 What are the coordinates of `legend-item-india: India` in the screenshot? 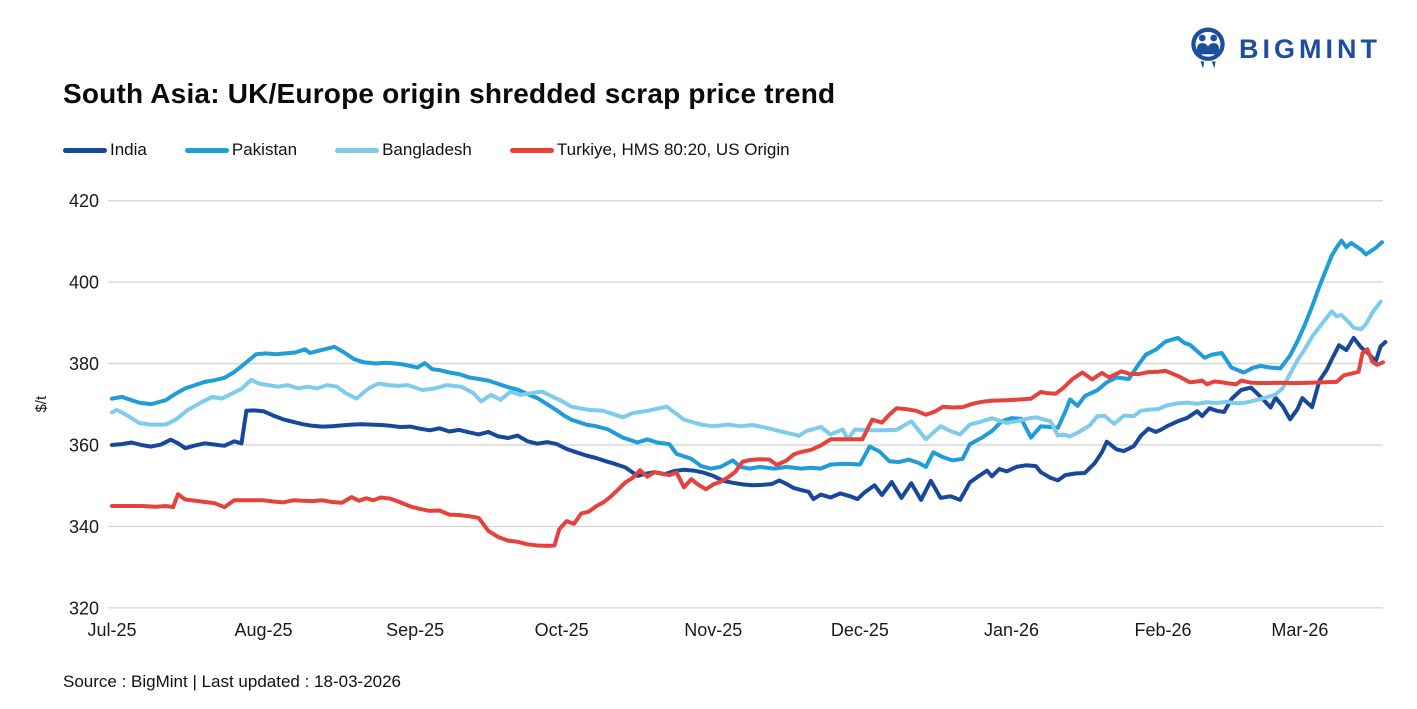 It's located at (105, 150).